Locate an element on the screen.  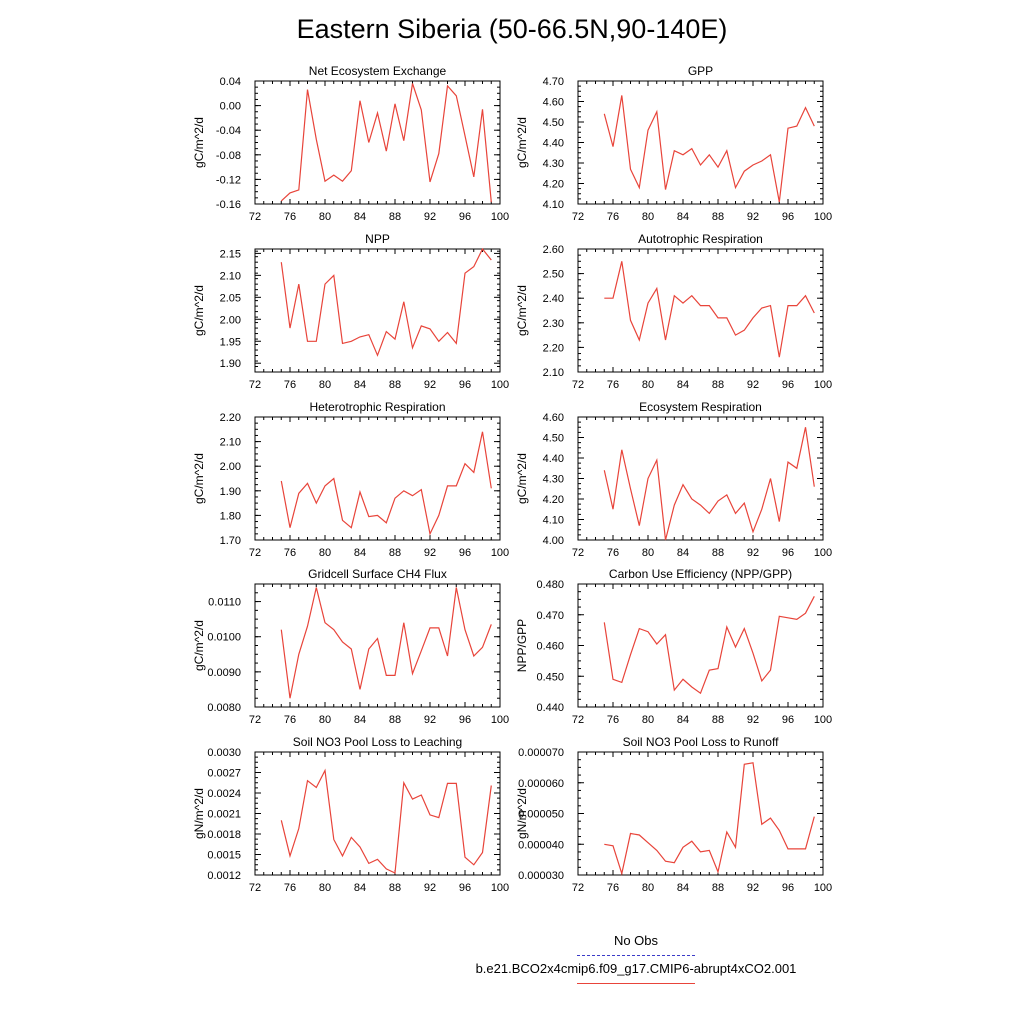
y-tick-label: 4.30 is located at coordinates (553, 480).